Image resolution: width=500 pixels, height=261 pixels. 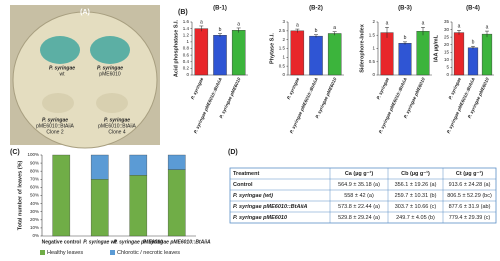 What do you see at coordinates (183, 12) in the screenshot?
I see `panel-label: (B)` at bounding box center [183, 12].